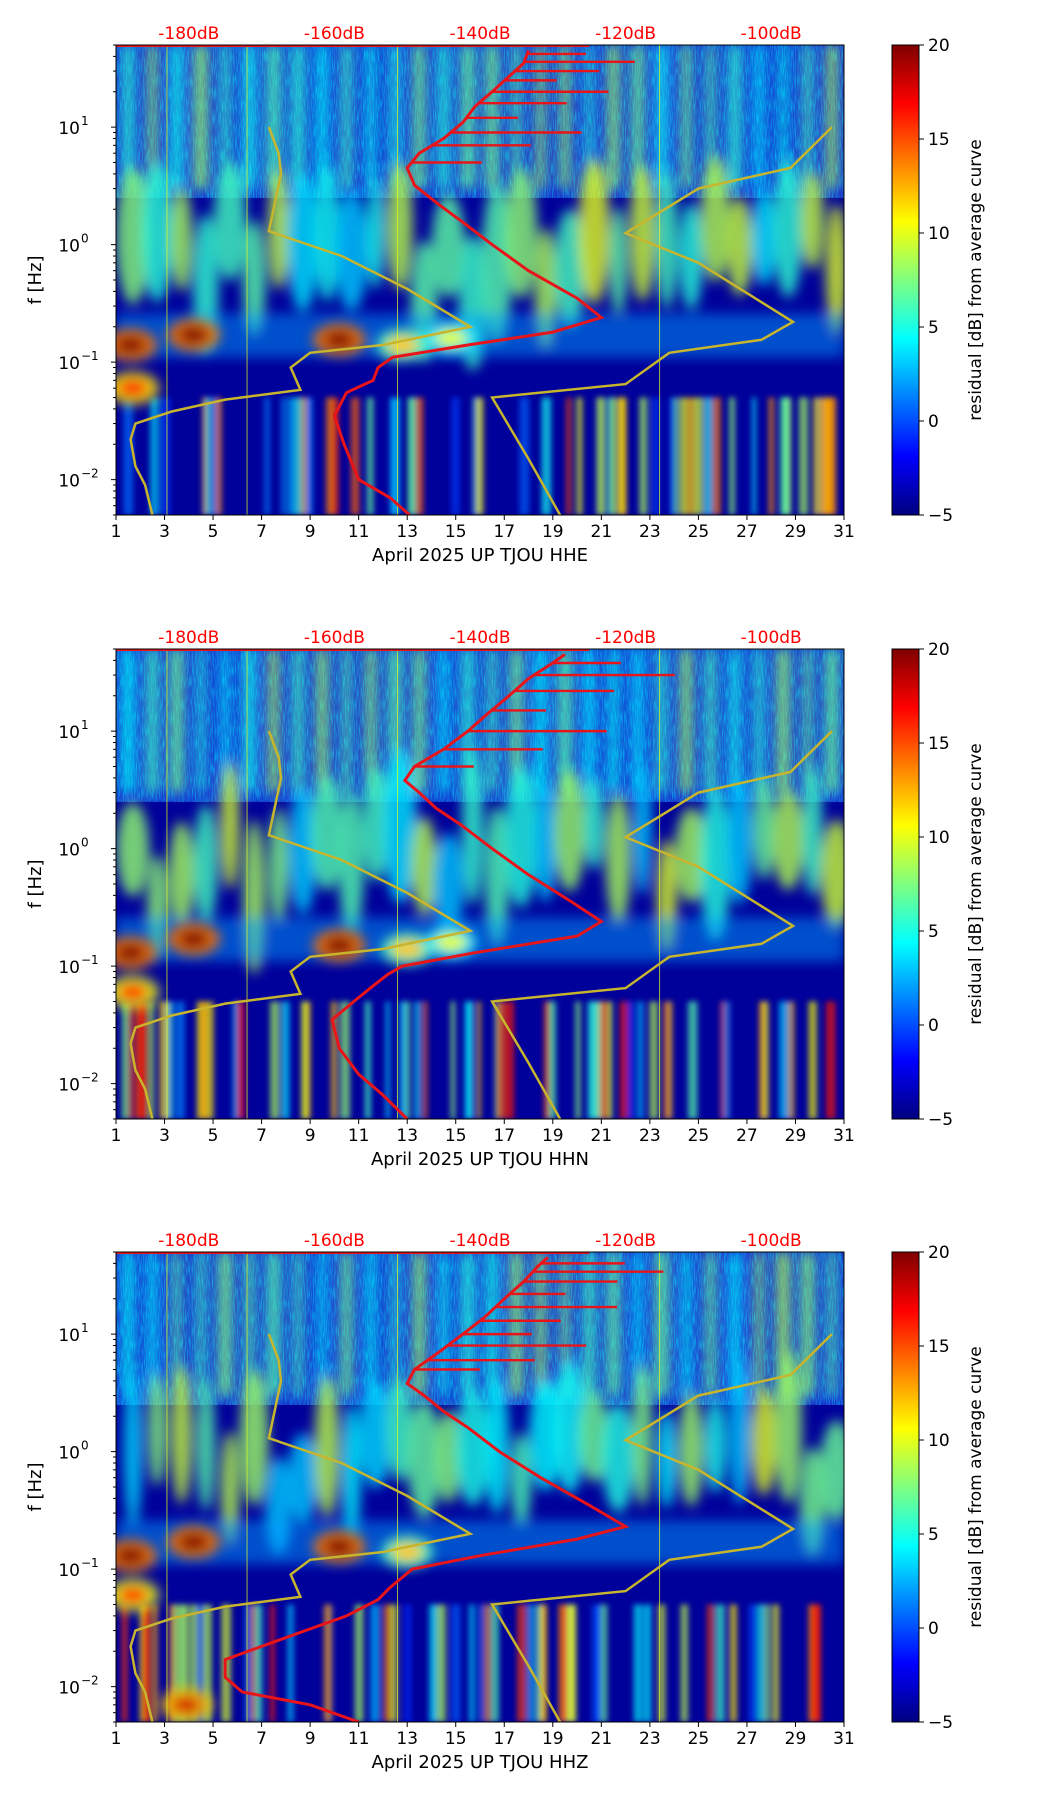 Image resolution: width=1052 pixels, height=1810 pixels. What do you see at coordinates (188, 34) in the screenshot?
I see `top-db-label: -180dB` at bounding box center [188, 34].